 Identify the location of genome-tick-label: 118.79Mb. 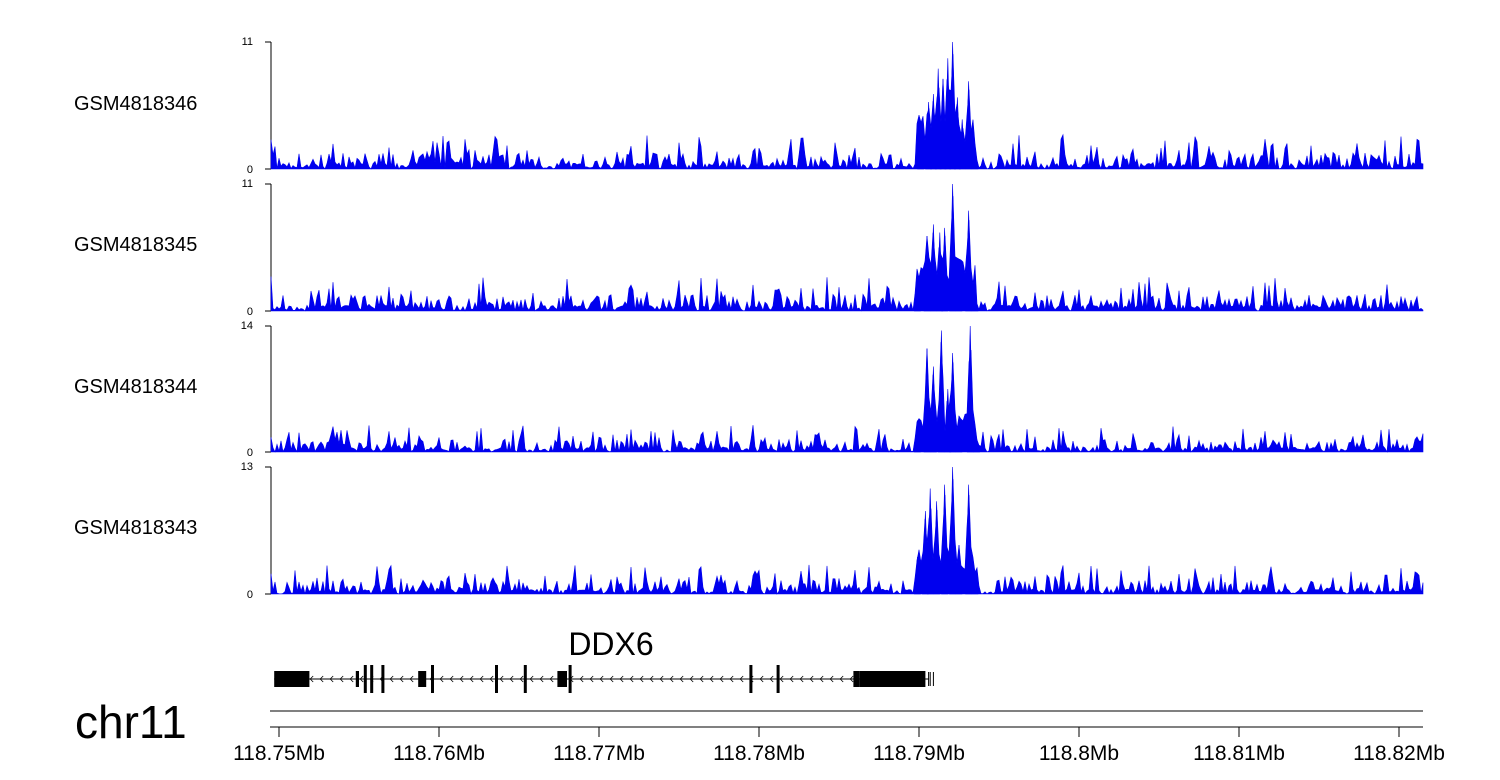
(919, 753).